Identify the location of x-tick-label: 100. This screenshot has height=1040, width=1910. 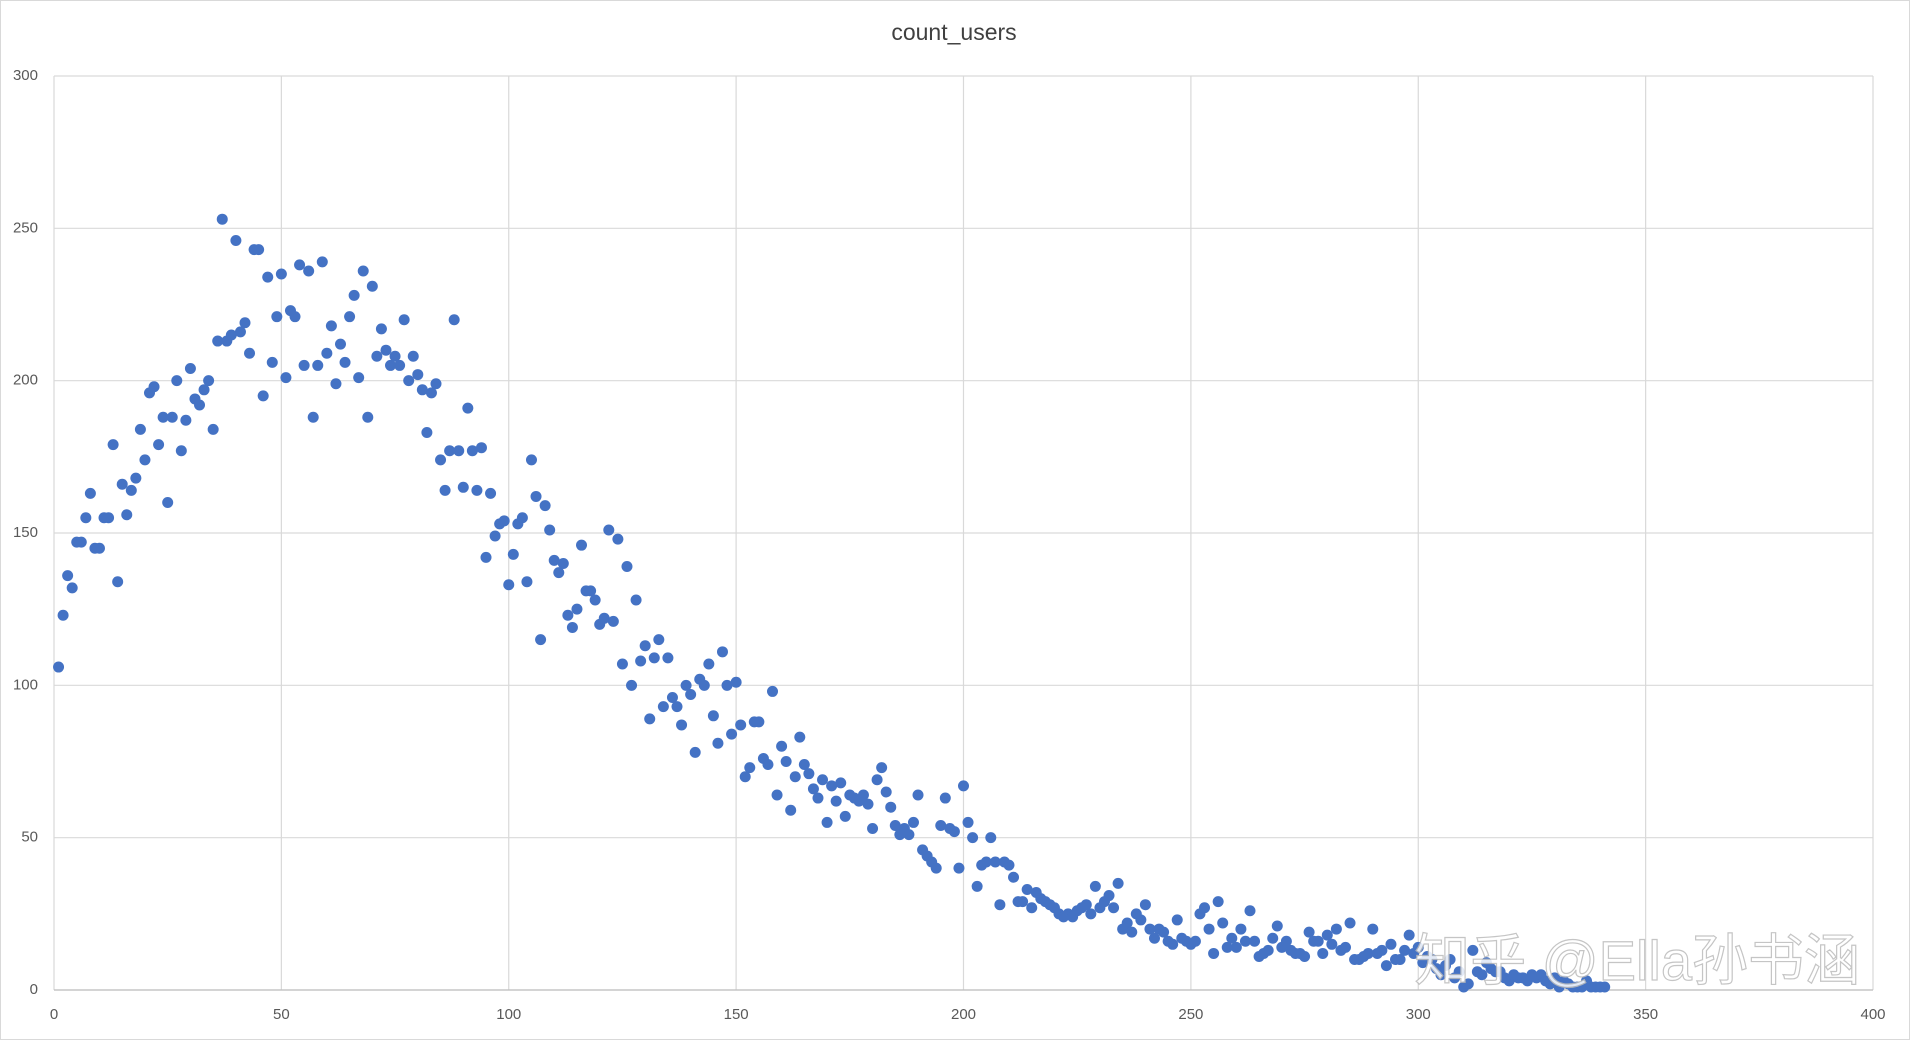
(508, 1014).